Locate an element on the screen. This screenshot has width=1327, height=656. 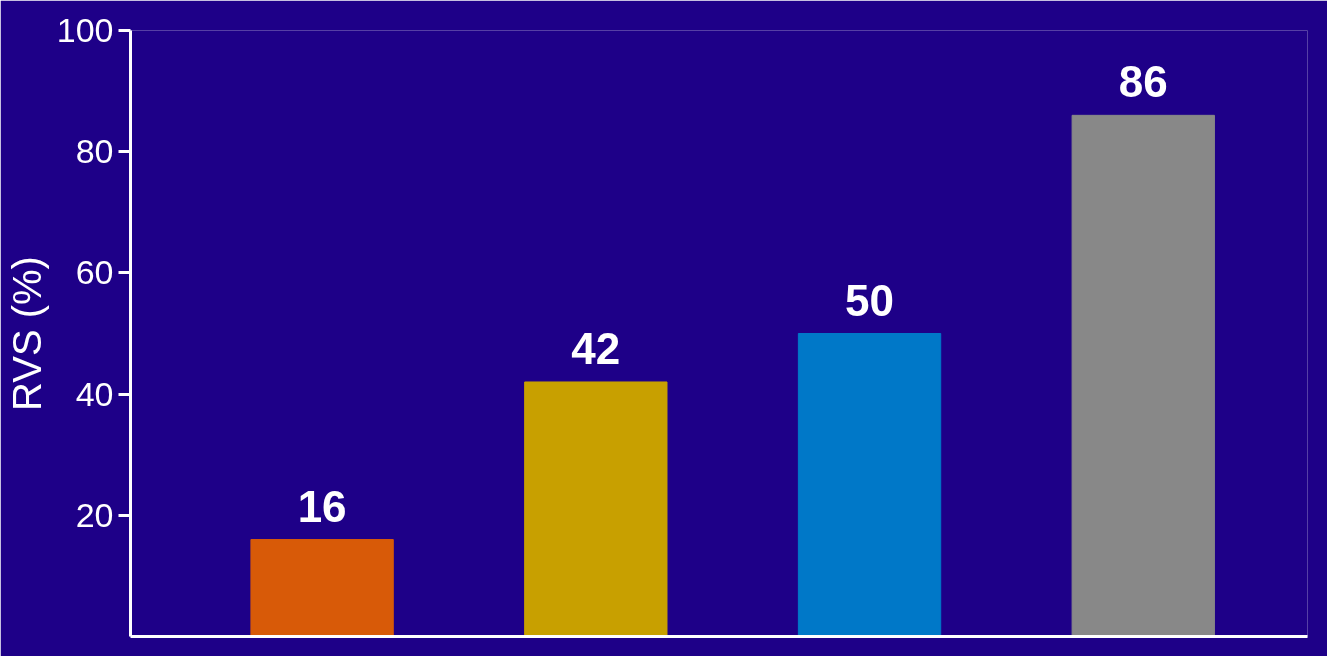
data-label: 50 is located at coordinates (870, 300).